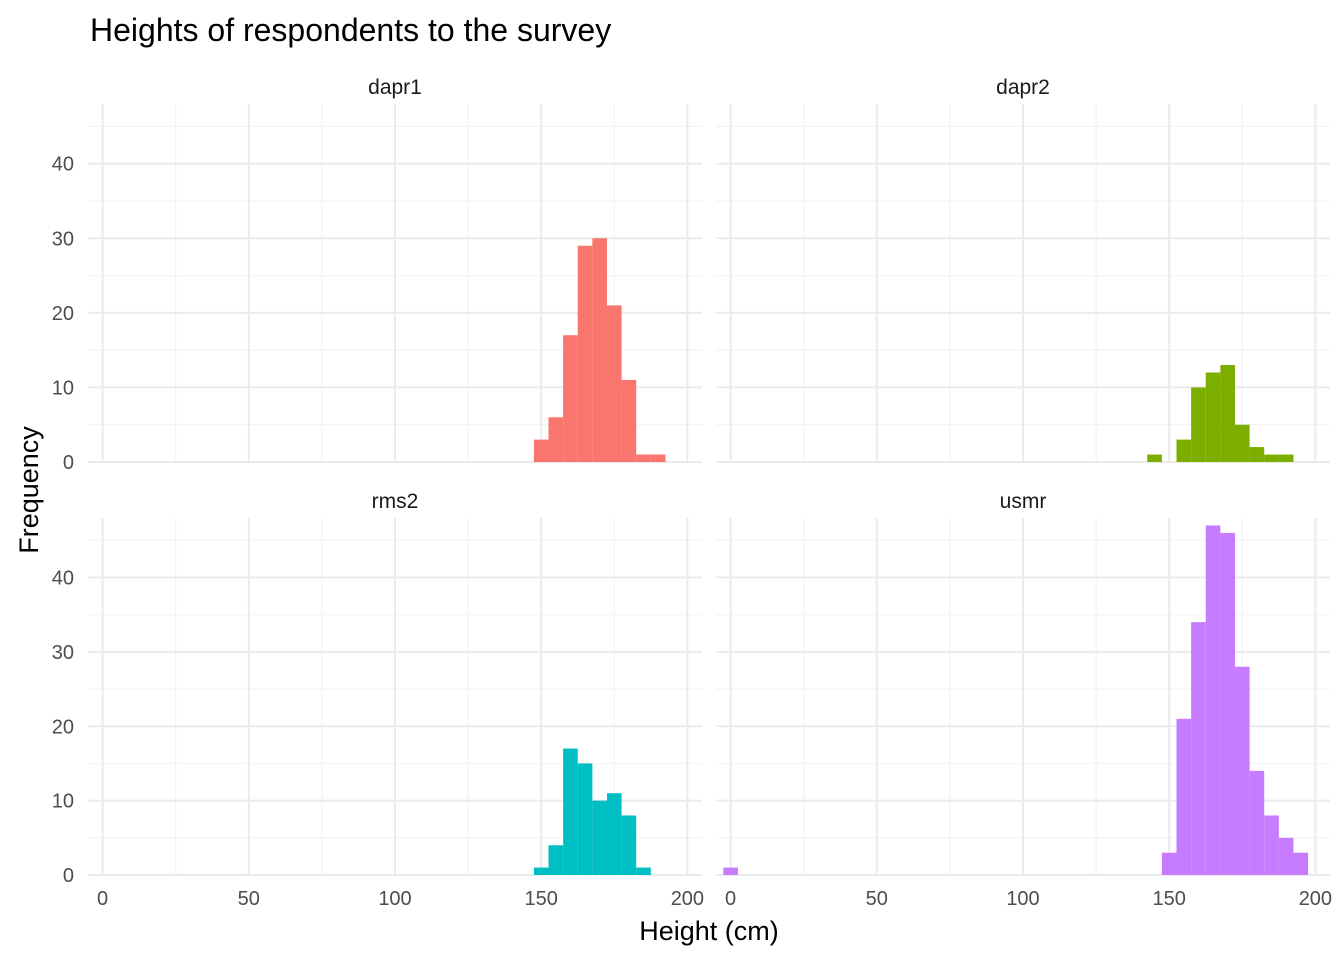 This screenshot has height=960, width=1344. I want to click on chart-title: Heights of respondents to the survey, so click(350, 30).